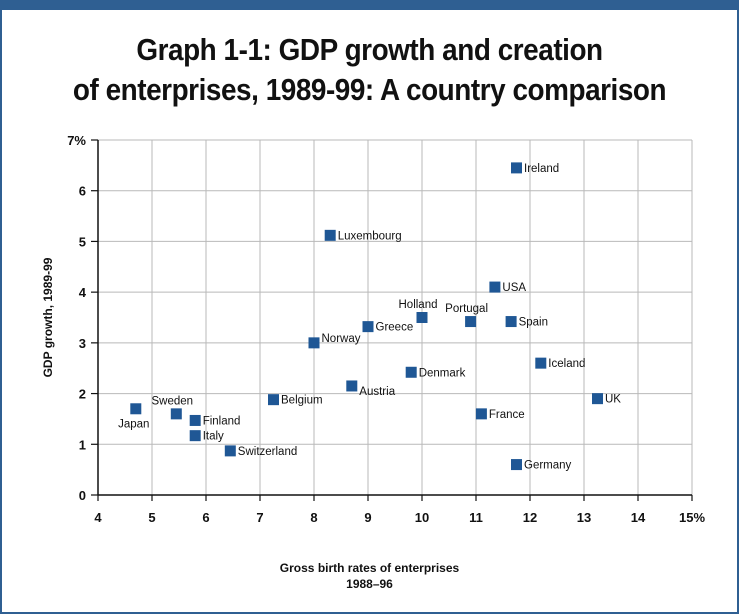 This screenshot has width=739, height=614. I want to click on y-tick-label: 7%, so click(76, 140).